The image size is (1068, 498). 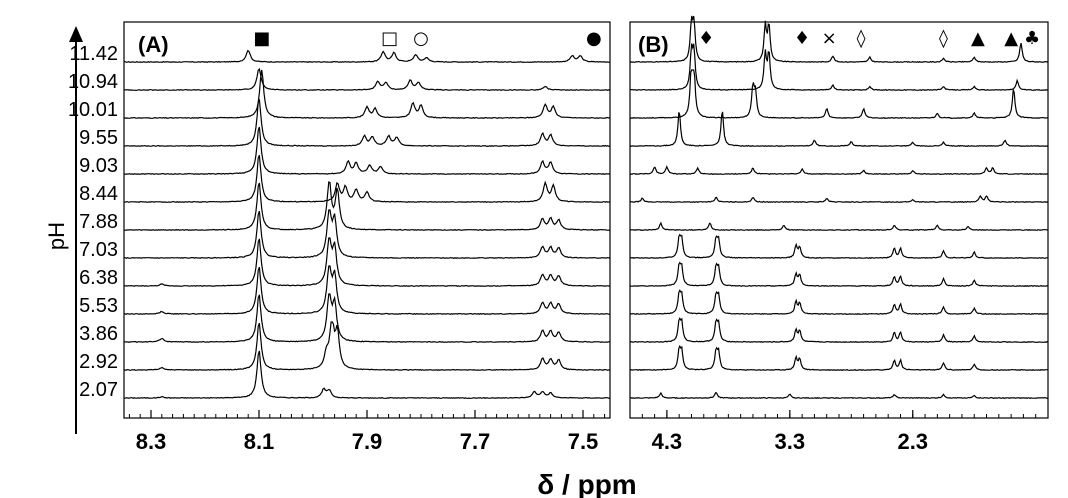 What do you see at coordinates (475, 441) in the screenshot?
I see `x-tick-label: 7.7` at bounding box center [475, 441].